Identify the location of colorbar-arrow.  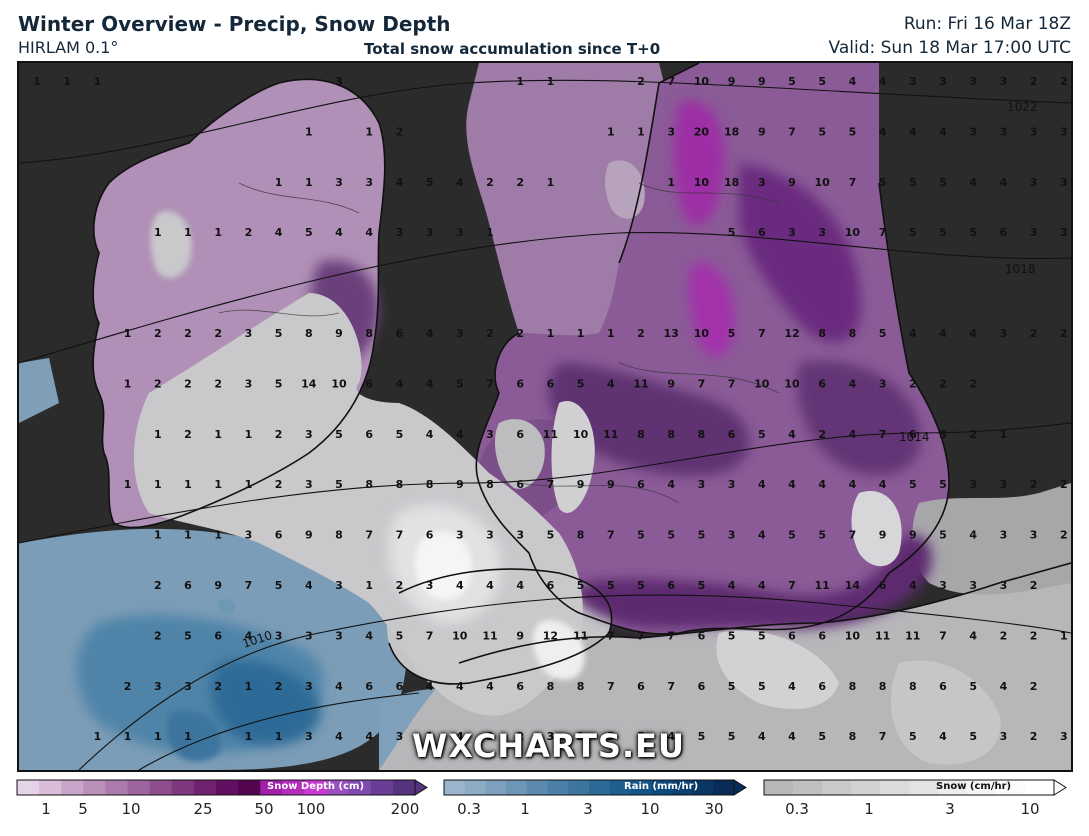
(1060, 787).